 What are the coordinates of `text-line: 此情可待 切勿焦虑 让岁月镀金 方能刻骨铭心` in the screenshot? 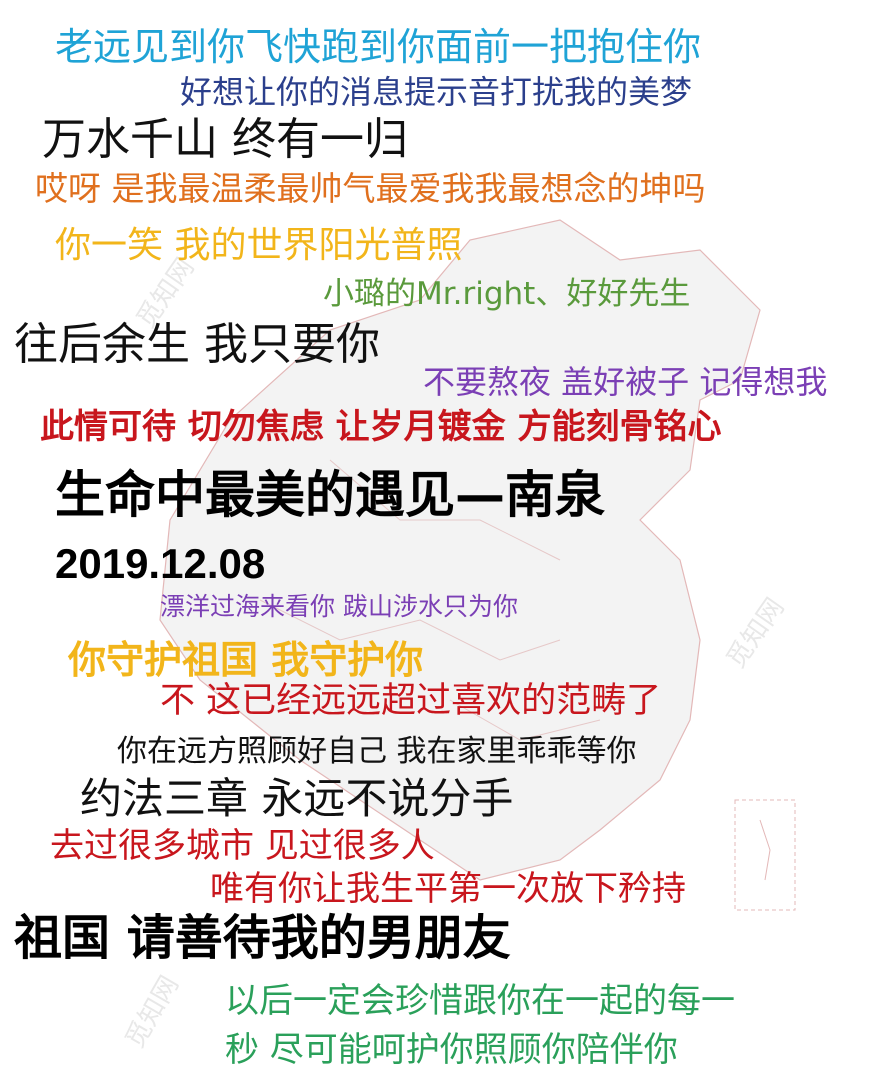 It's located at (381, 427).